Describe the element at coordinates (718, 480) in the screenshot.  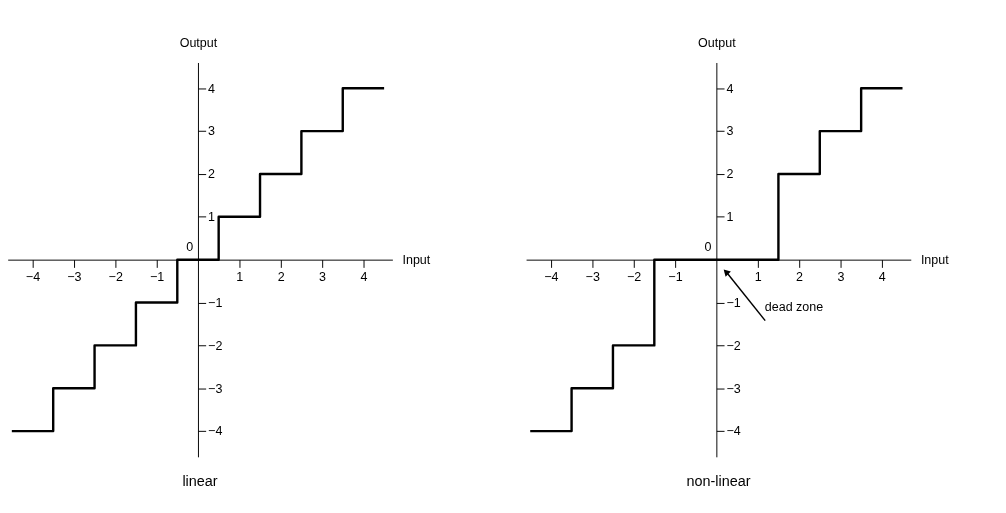
I see `text: non-linear` at that location.